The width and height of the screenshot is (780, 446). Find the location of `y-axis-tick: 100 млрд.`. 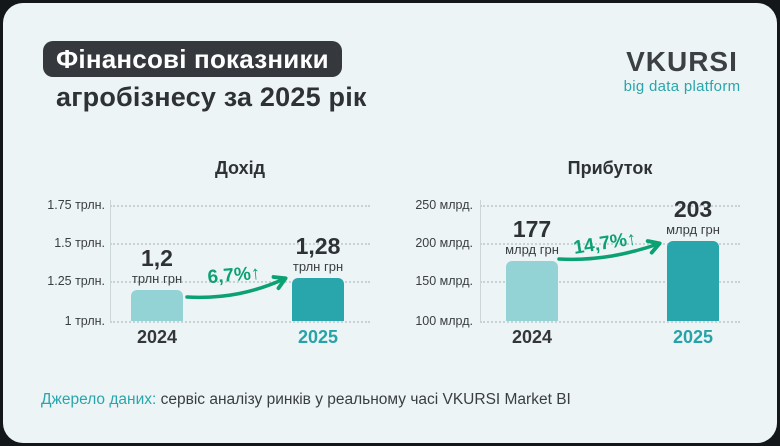

y-axis-tick: 100 млрд. is located at coordinates (444, 321).